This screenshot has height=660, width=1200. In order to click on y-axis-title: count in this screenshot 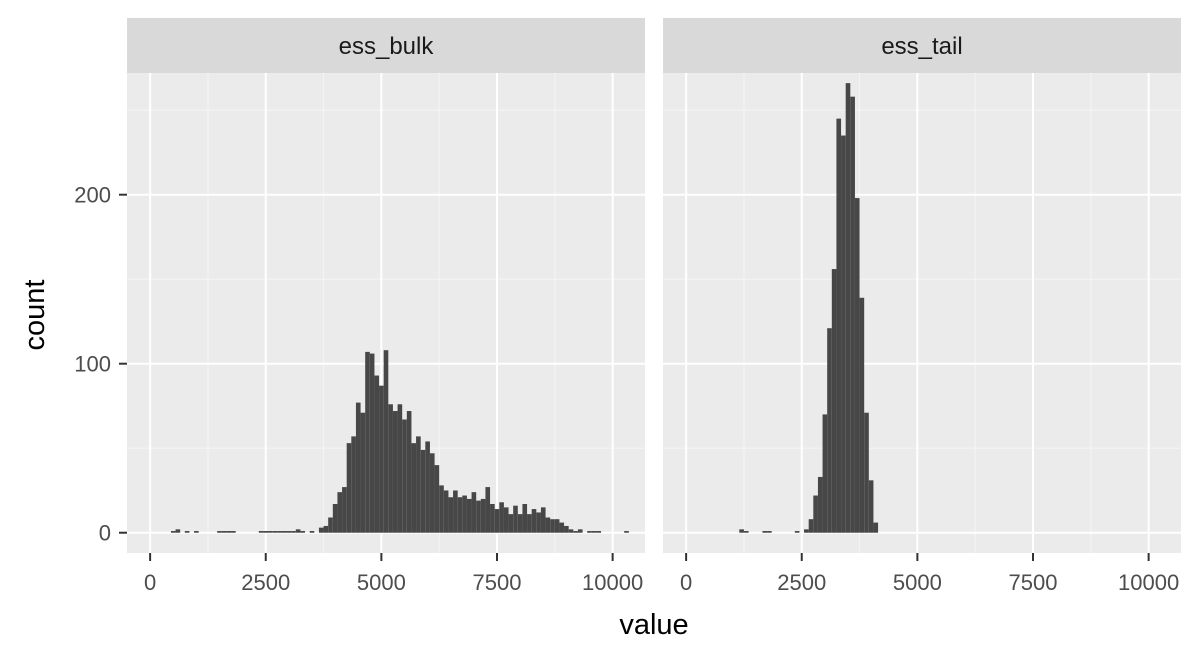, I will do `click(35, 315)`.